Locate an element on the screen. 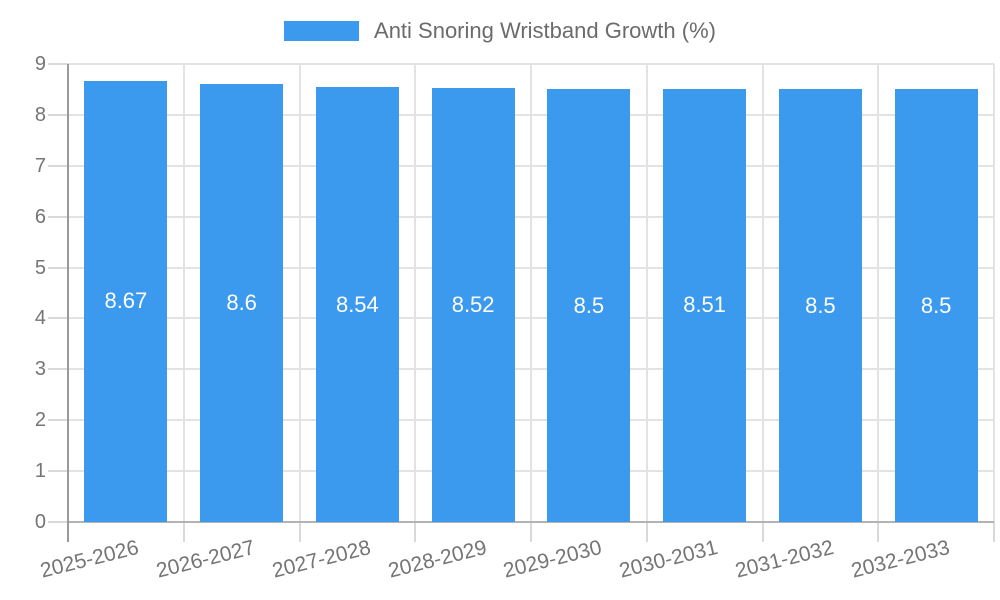 The width and height of the screenshot is (1000, 600). bar-value-label: 8.6 is located at coordinates (241, 303).